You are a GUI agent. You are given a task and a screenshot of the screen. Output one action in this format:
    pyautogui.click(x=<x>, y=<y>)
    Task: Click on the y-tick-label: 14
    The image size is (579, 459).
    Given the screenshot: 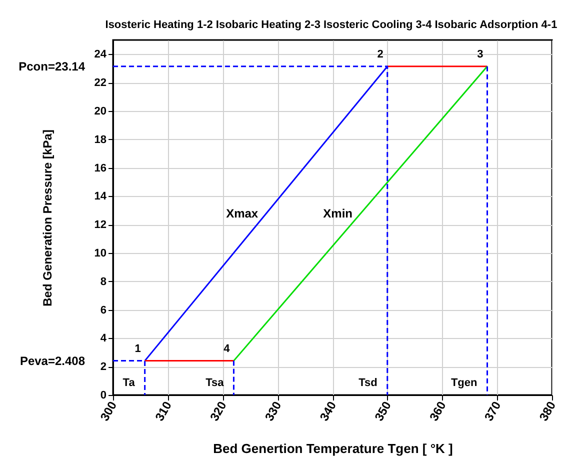 What is the action you would take?
    pyautogui.click(x=101, y=196)
    